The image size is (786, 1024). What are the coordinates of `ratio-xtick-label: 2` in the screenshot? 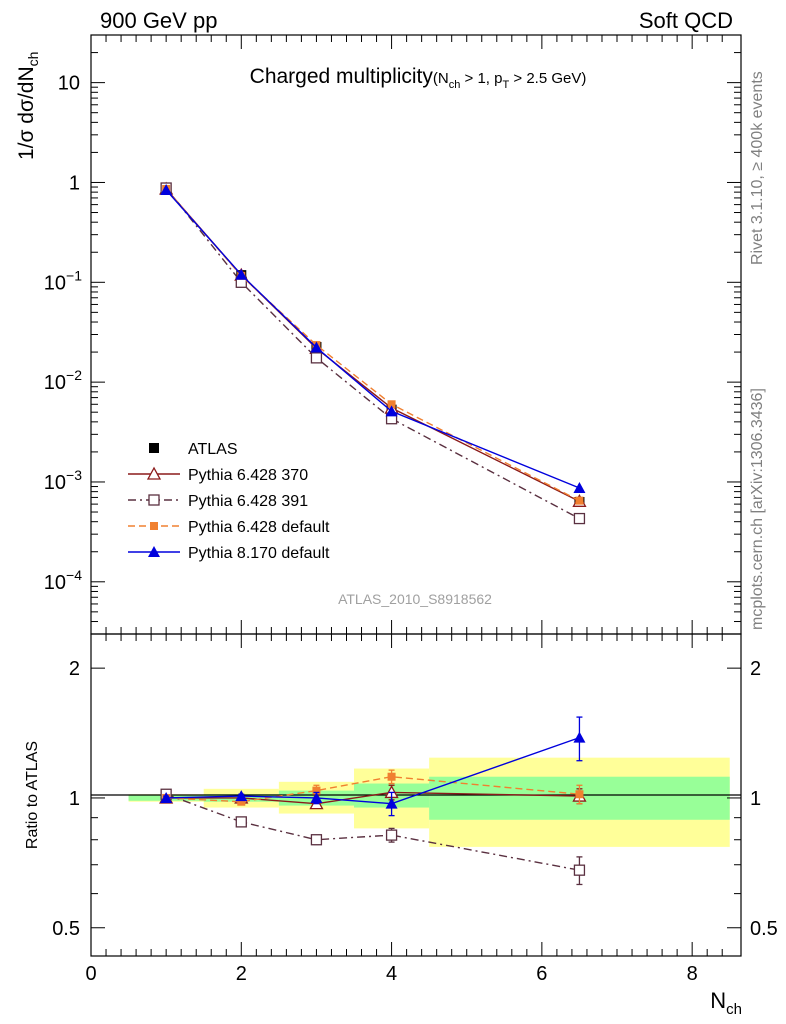 It's located at (241, 974).